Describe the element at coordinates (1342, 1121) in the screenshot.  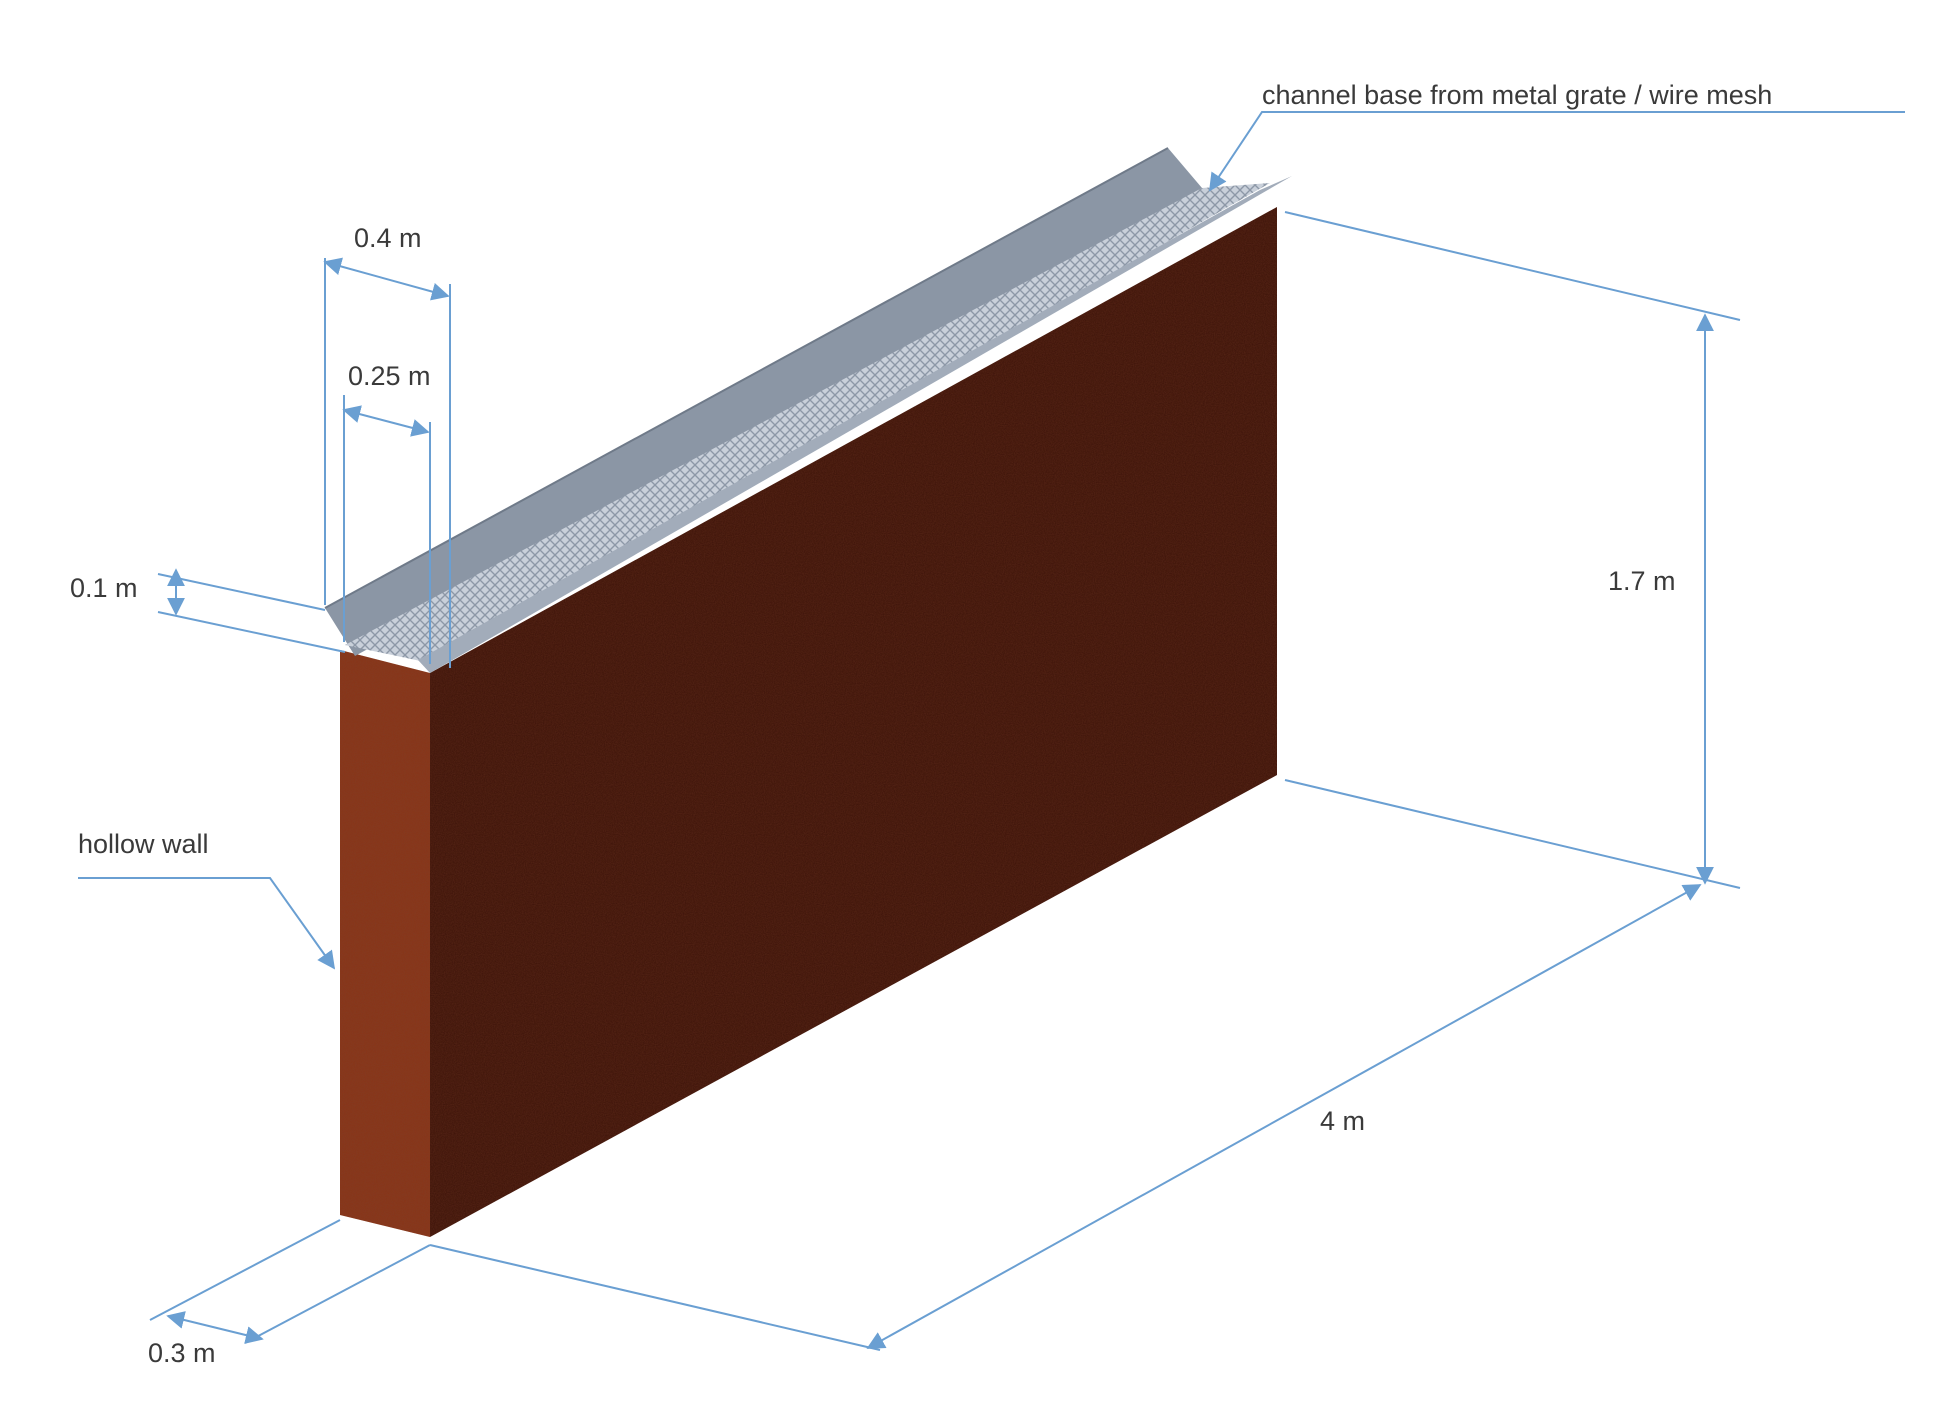
I see `dim-wall-length: 4 m` at that location.